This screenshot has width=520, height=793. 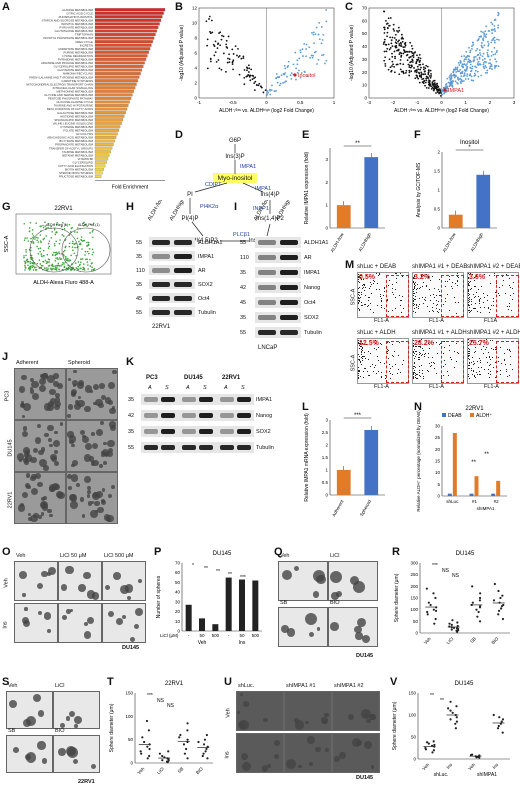 What do you see at coordinates (414, 586) in the screenshot?
I see `y-tick-label: 200` at bounding box center [414, 586].